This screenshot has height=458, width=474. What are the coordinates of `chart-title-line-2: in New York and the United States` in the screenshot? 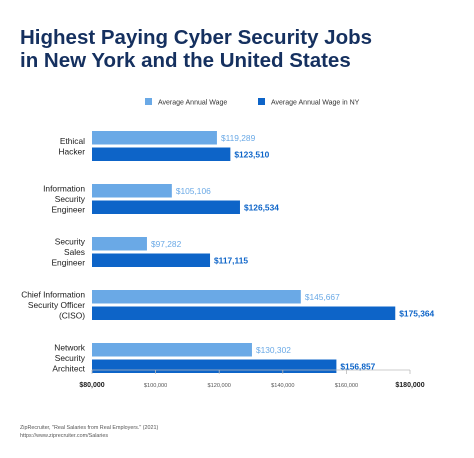 It's located at (185, 60).